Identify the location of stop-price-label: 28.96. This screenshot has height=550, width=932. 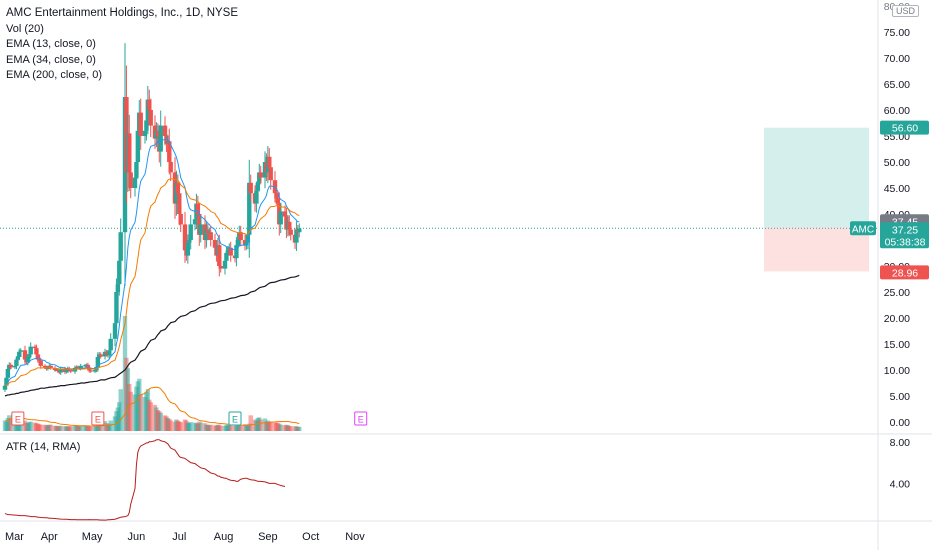
(904, 272).